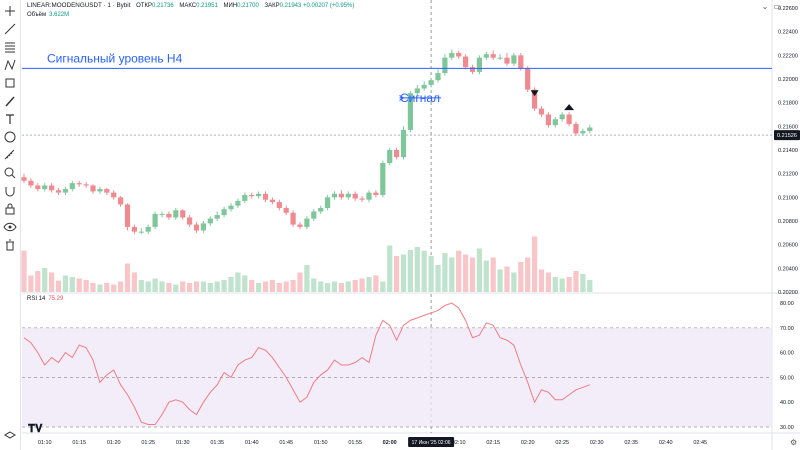 The width and height of the screenshot is (800, 450). What do you see at coordinates (597, 443) in the screenshot?
I see `time-tick-label: 02:30` at bounding box center [597, 443].